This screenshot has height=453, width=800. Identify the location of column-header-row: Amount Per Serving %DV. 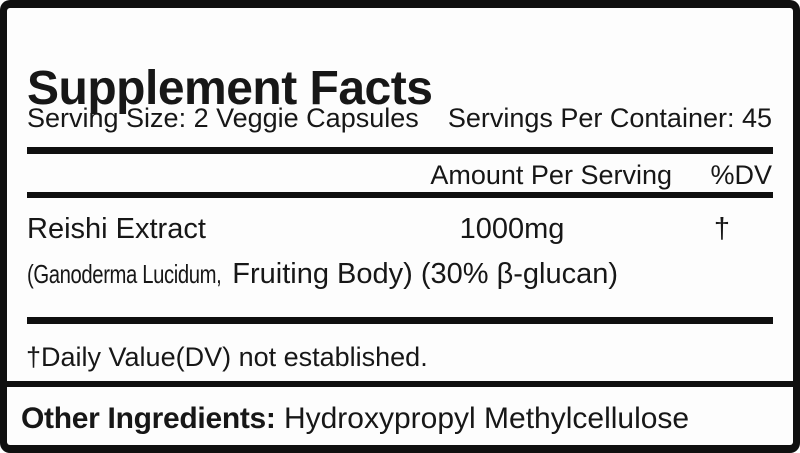
(399, 175).